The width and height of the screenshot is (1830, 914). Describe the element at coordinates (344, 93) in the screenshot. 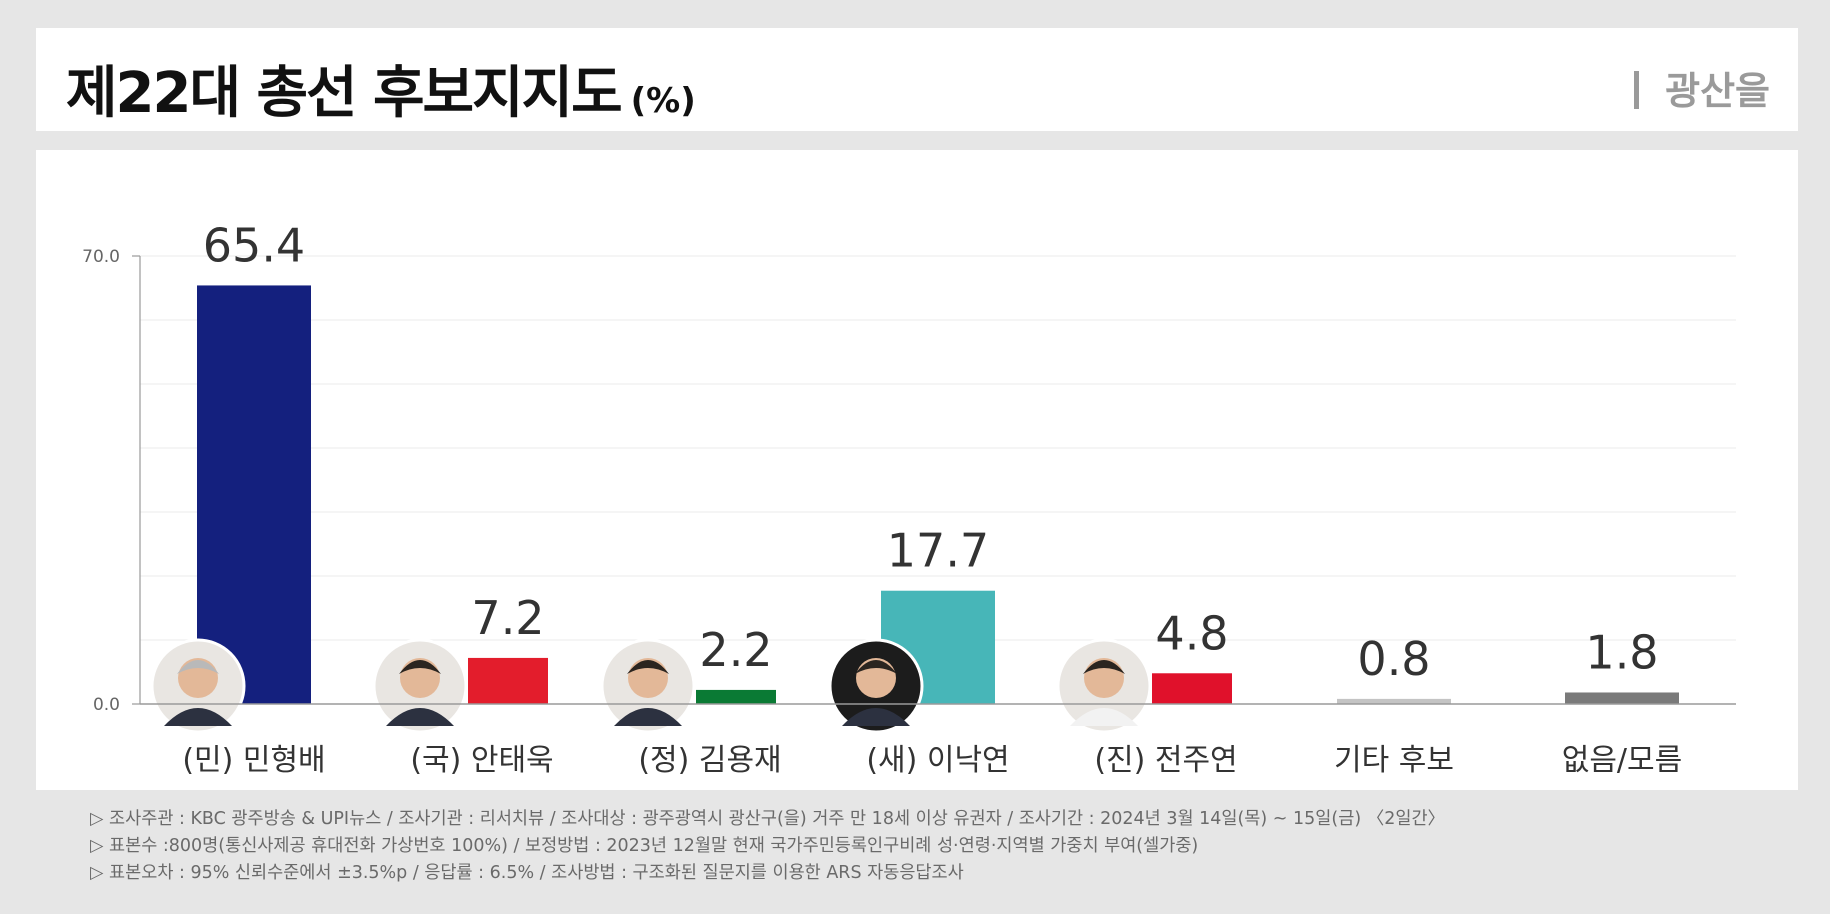

I see `title-text: 제22대 총선 후보지지도` at that location.